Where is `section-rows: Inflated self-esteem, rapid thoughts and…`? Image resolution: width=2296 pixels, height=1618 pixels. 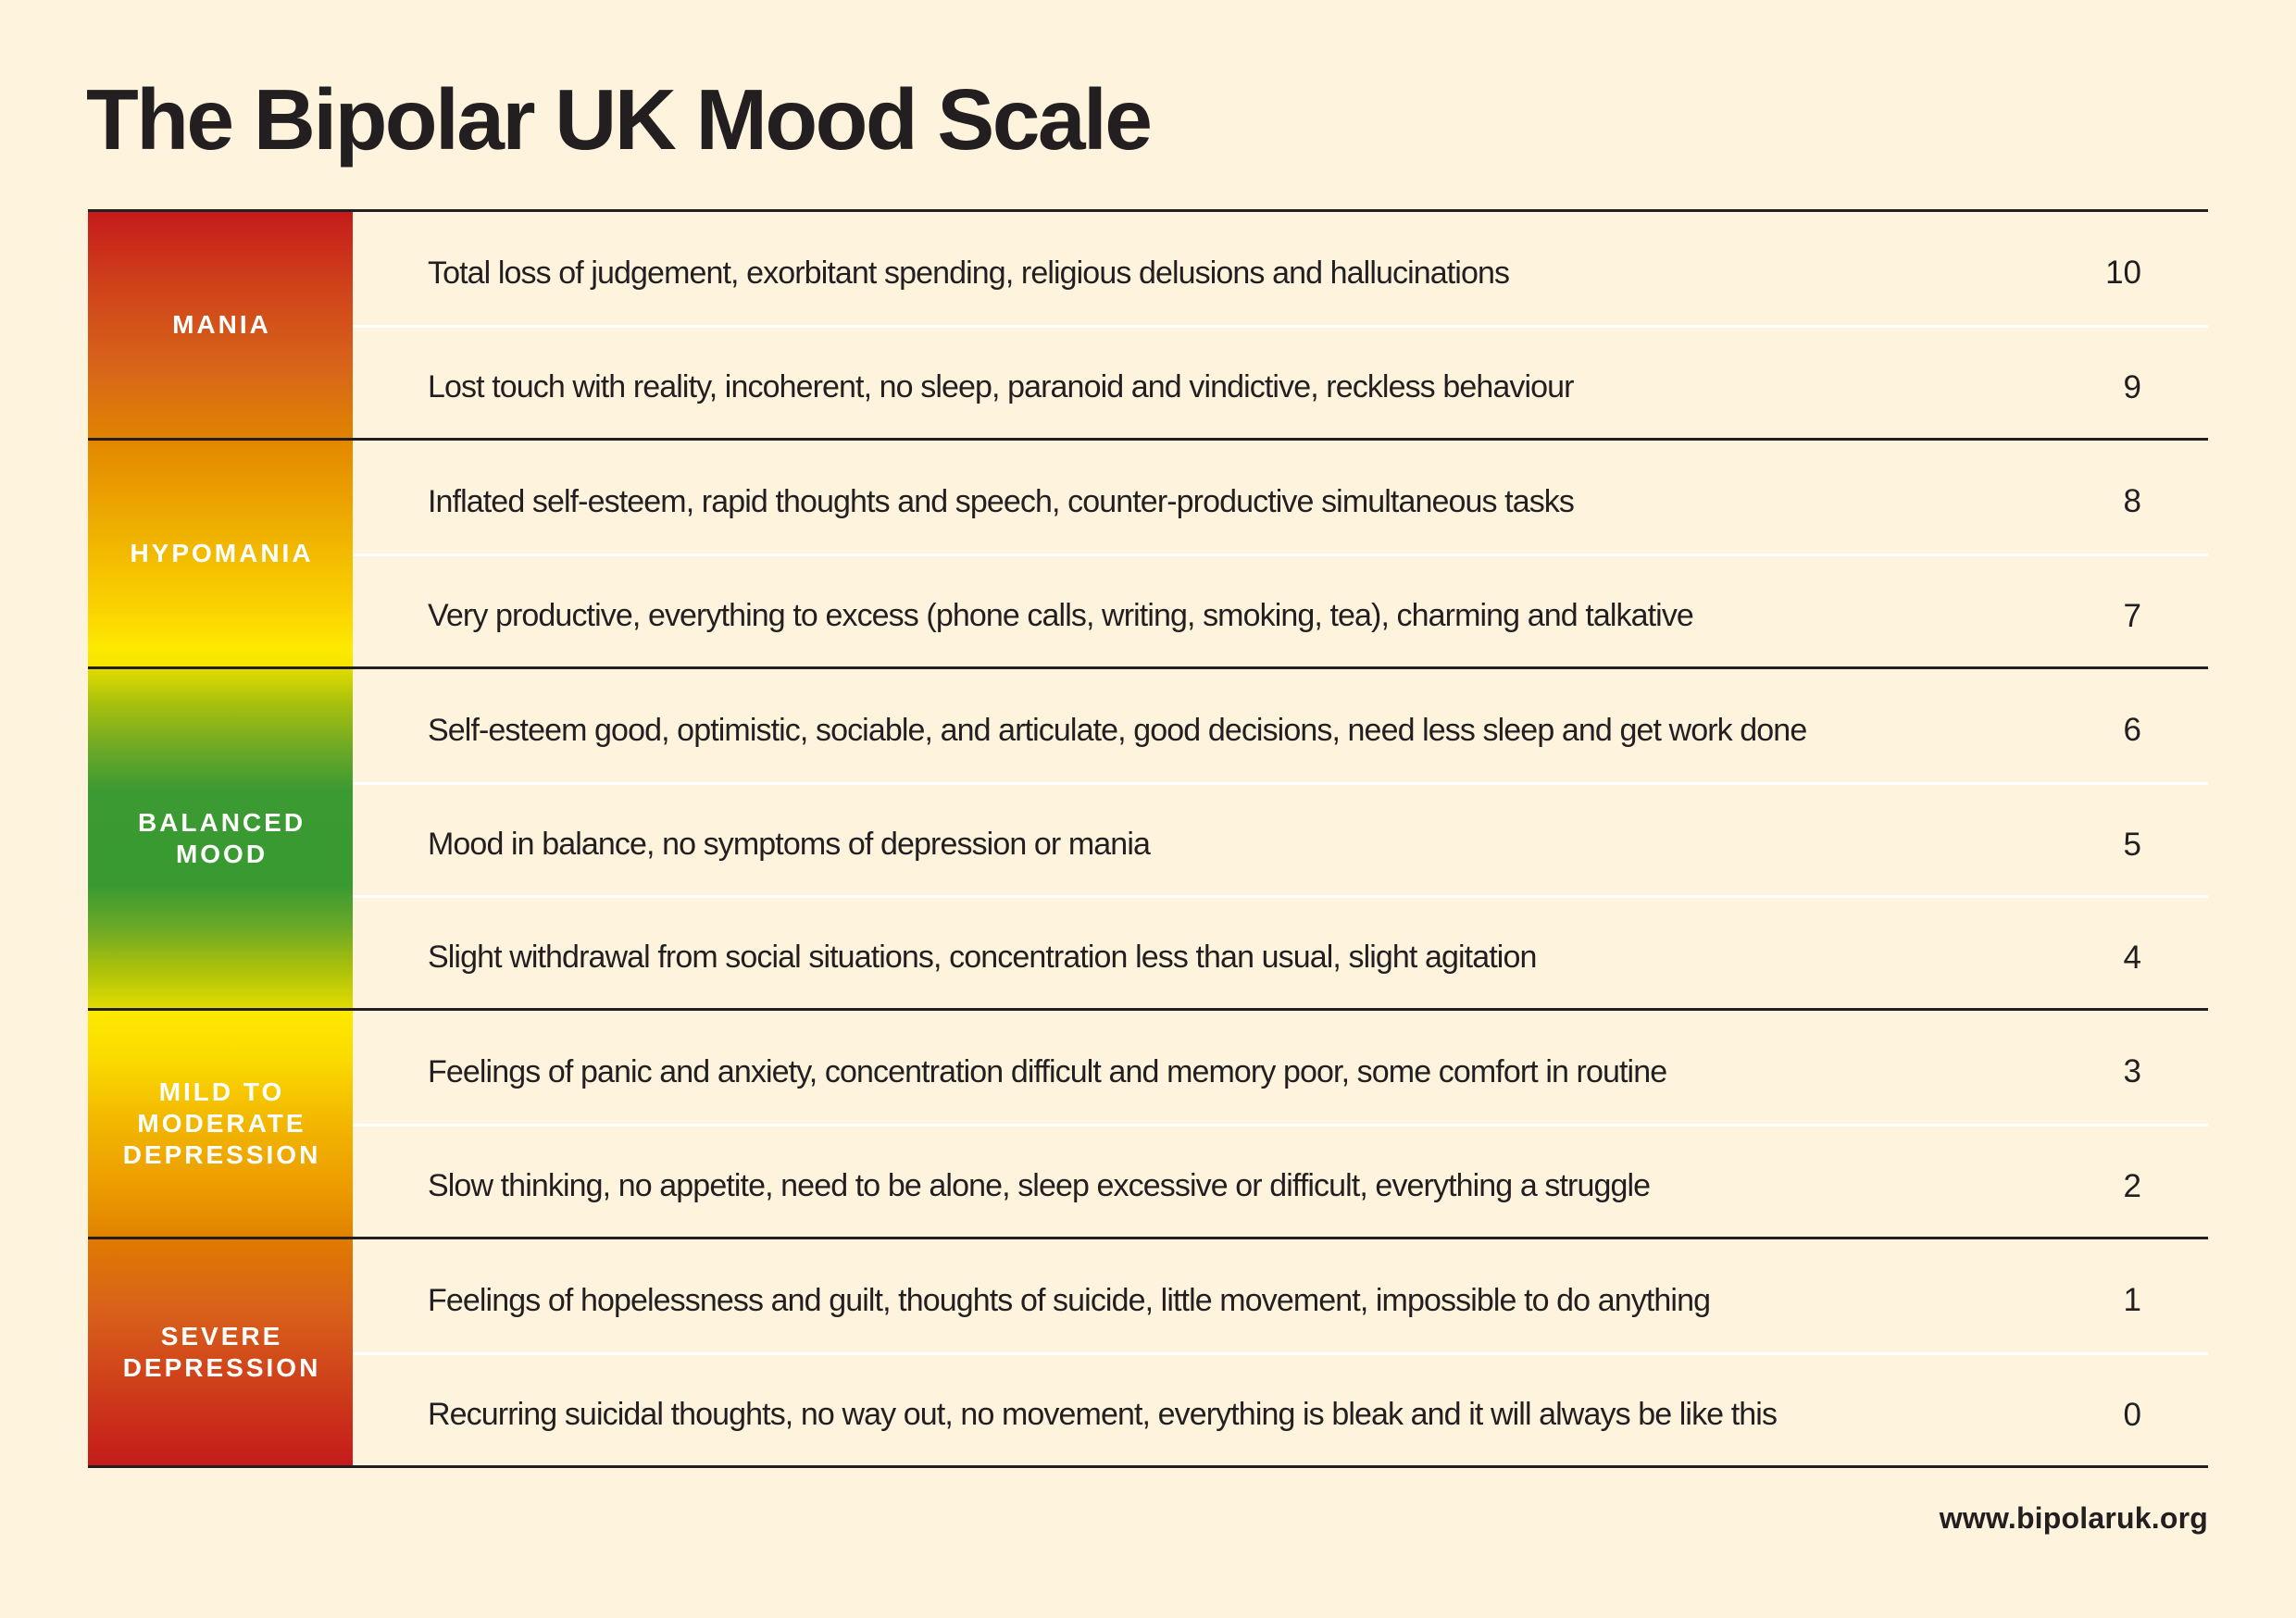 section-rows: Inflated self-esteem, rapid thoughts and… is located at coordinates (1280, 553).